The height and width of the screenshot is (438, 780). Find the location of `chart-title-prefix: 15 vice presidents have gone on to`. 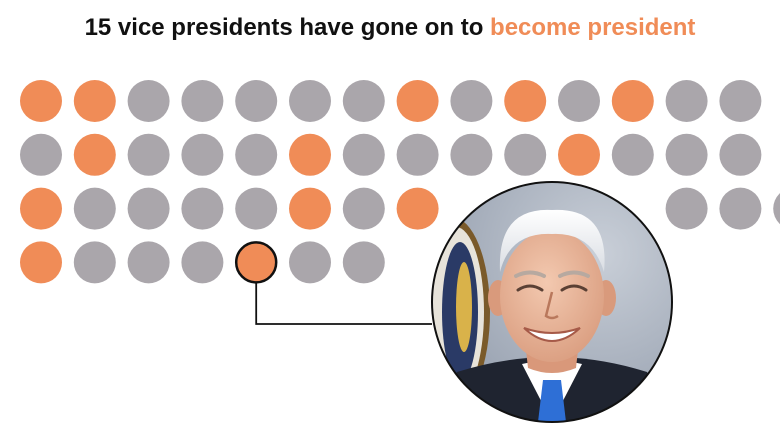

chart-title-prefix: 15 vice presidents have gone on to is located at coordinates (284, 27).